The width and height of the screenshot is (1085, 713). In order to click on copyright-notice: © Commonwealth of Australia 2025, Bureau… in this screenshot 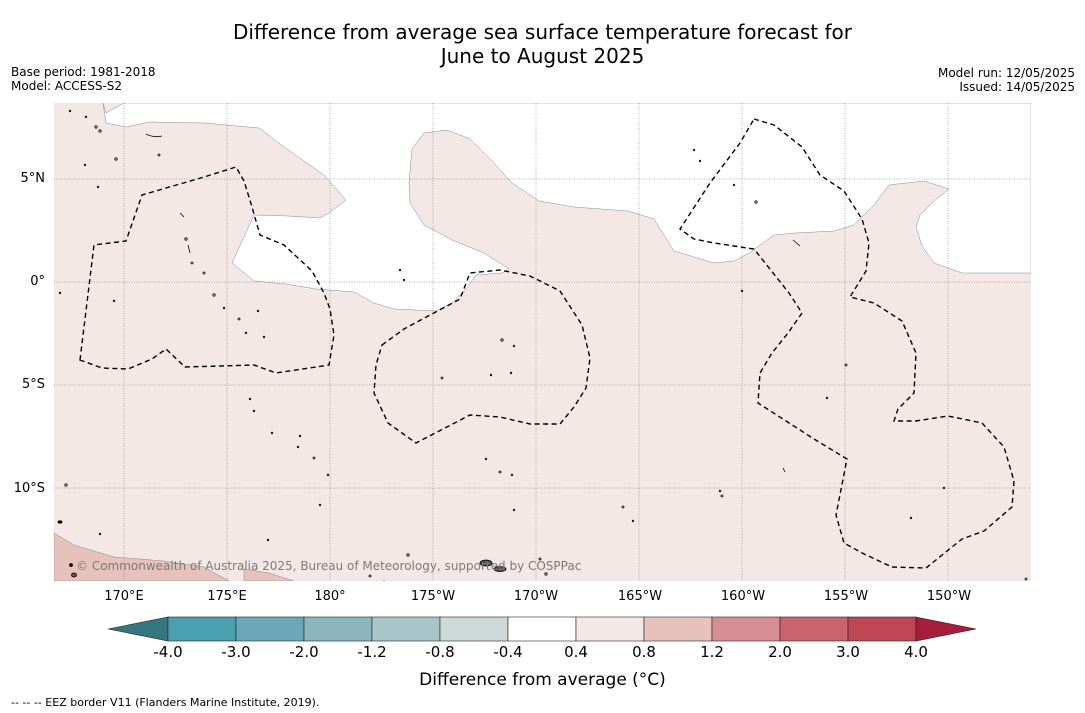, I will do `click(329, 566)`.